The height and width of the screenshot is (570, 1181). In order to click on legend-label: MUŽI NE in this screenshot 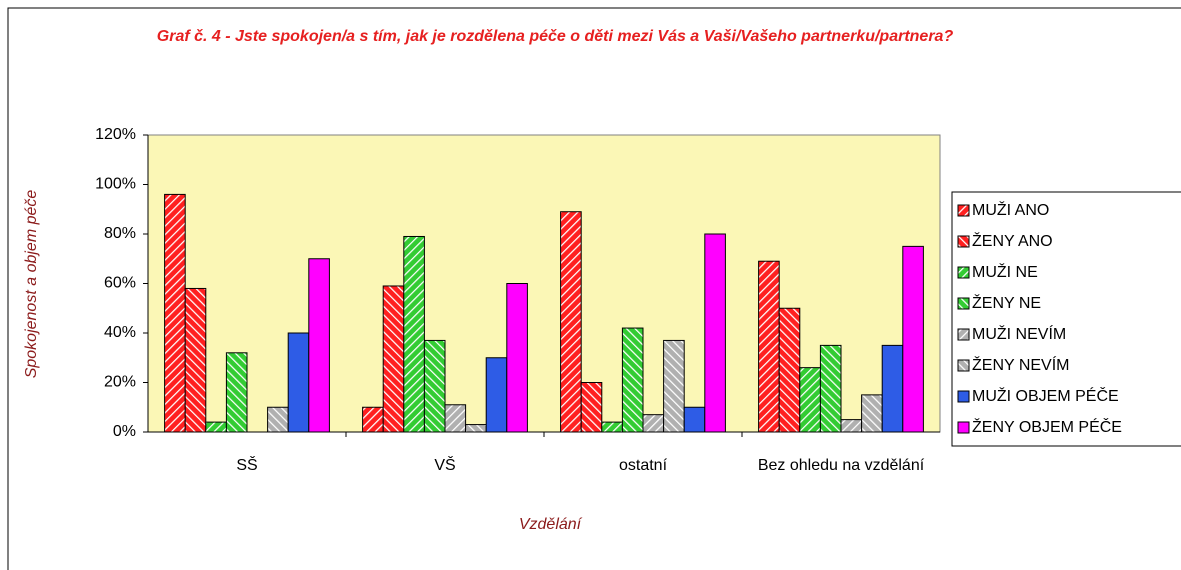, I will do `click(1005, 271)`.